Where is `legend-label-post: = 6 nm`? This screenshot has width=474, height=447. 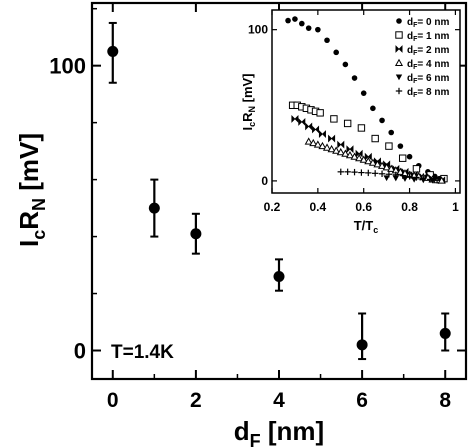
legend-label-post: = 6 nm is located at coordinates (433, 78).